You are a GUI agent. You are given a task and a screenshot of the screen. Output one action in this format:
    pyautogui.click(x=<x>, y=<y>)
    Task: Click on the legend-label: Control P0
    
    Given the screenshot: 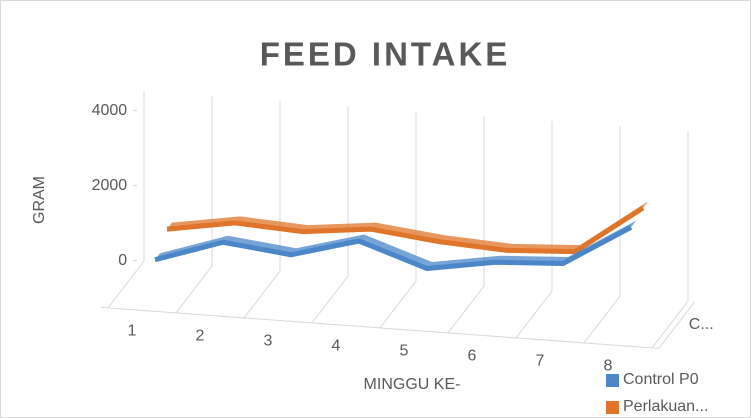 What is the action you would take?
    pyautogui.click(x=661, y=379)
    